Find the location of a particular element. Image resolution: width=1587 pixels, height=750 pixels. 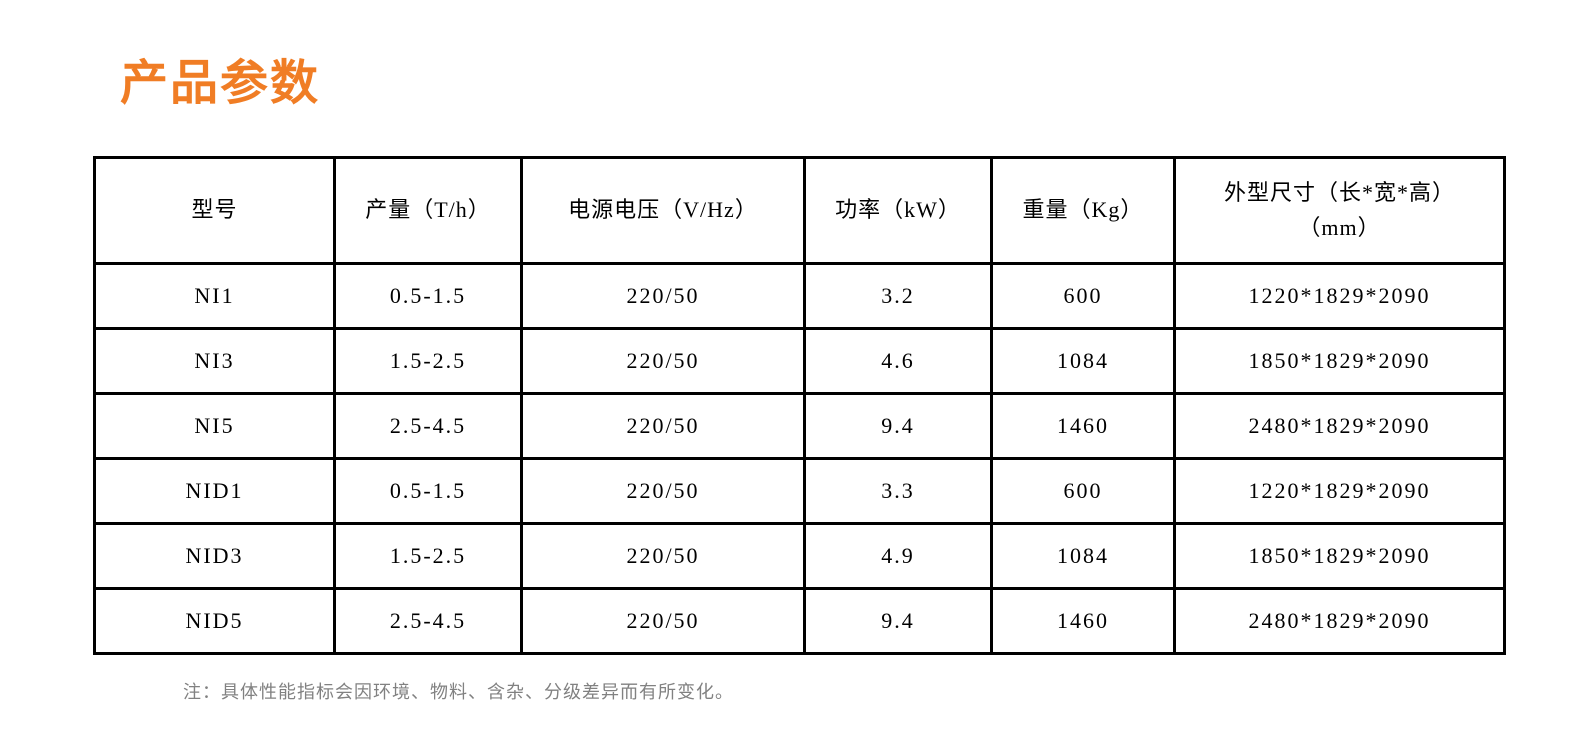

table-row: NI5 2.5-4.5 220/50 9.4 1460 2480*1829*2090 is located at coordinates (799, 426).